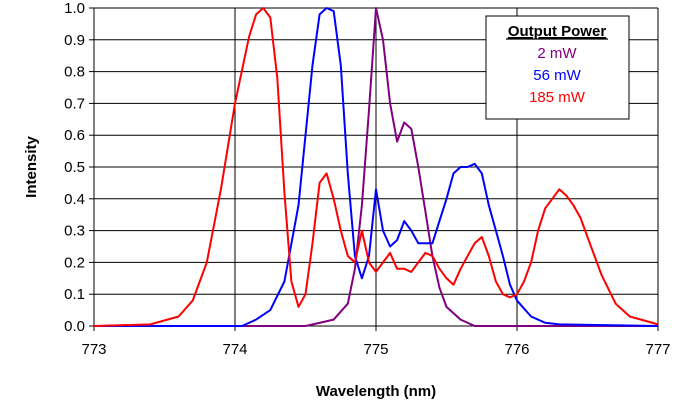 The height and width of the screenshot is (413, 692). I want to click on x-tick-label-776: 776, so click(516, 349).